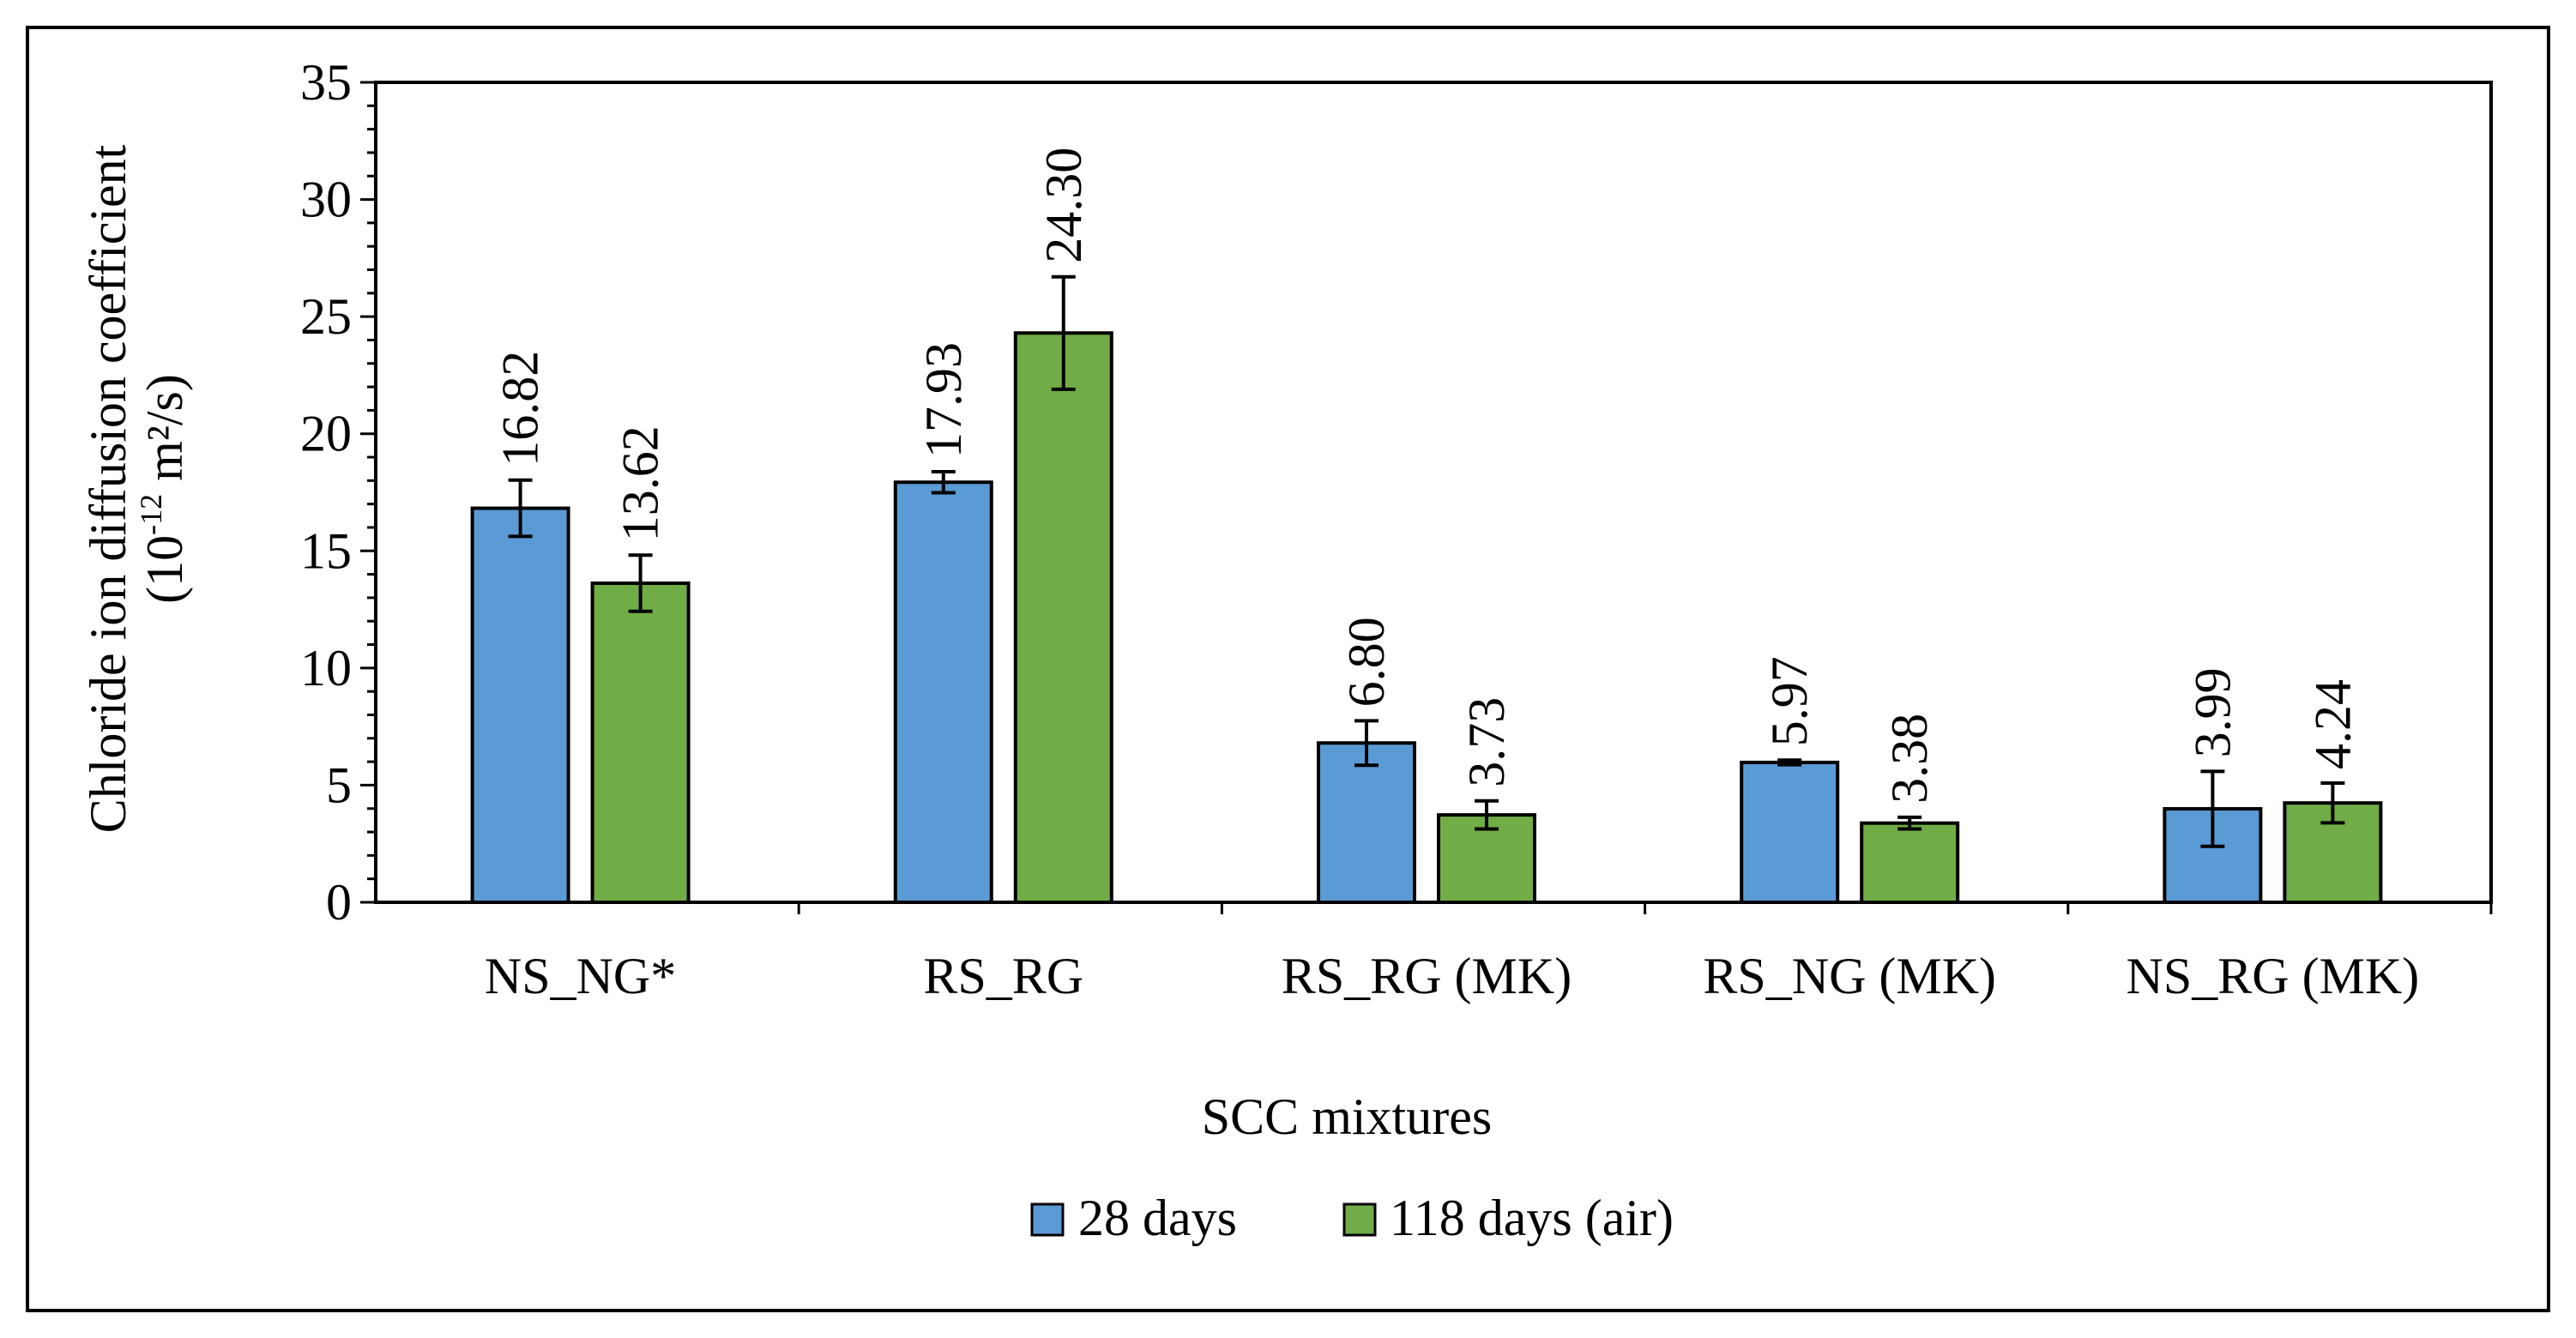 This screenshot has height=1338, width=2576. I want to click on data-label-118-days-air-ns-rg-mk: 4.24, so click(2332, 724).